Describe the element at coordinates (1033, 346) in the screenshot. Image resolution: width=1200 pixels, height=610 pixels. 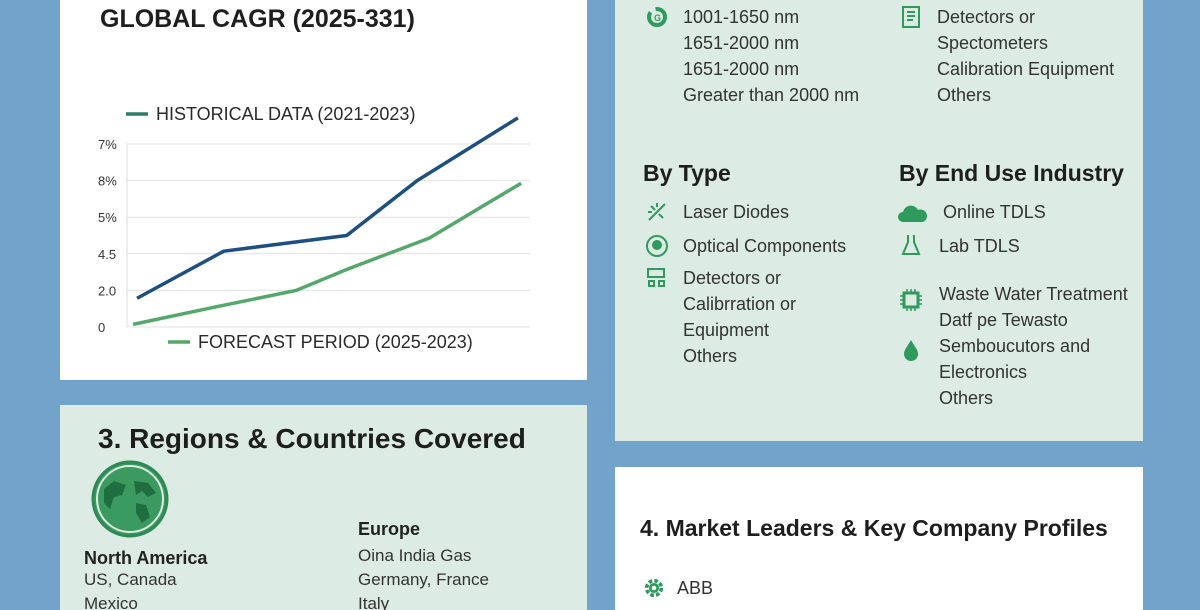
I see `list-item: Semboucutors and` at that location.